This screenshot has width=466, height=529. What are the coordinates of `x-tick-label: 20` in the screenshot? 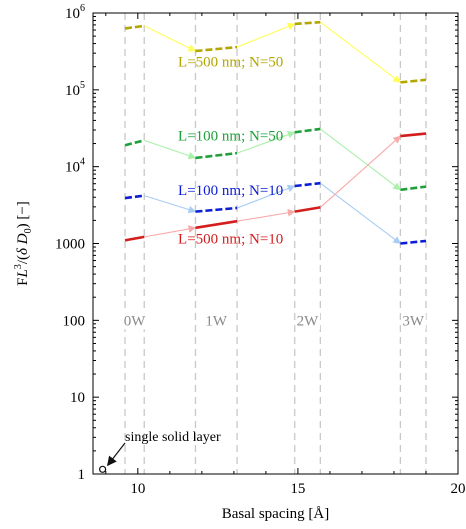 It's located at (458, 489).